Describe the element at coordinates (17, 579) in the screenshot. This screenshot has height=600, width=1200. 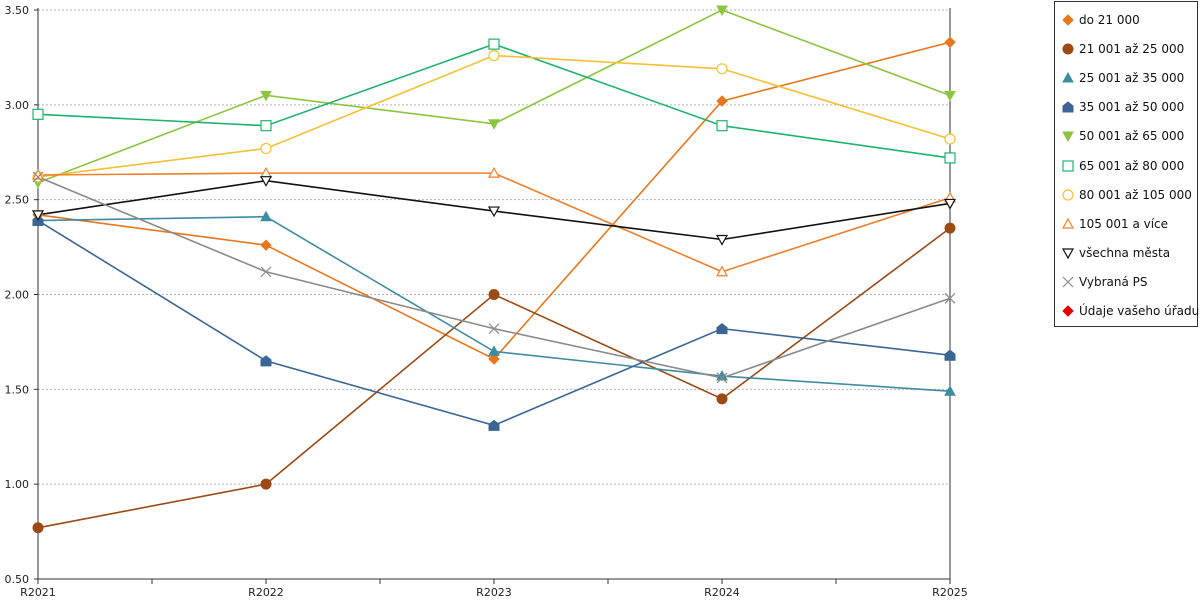
I see `y-tick-label: 0.50` at that location.